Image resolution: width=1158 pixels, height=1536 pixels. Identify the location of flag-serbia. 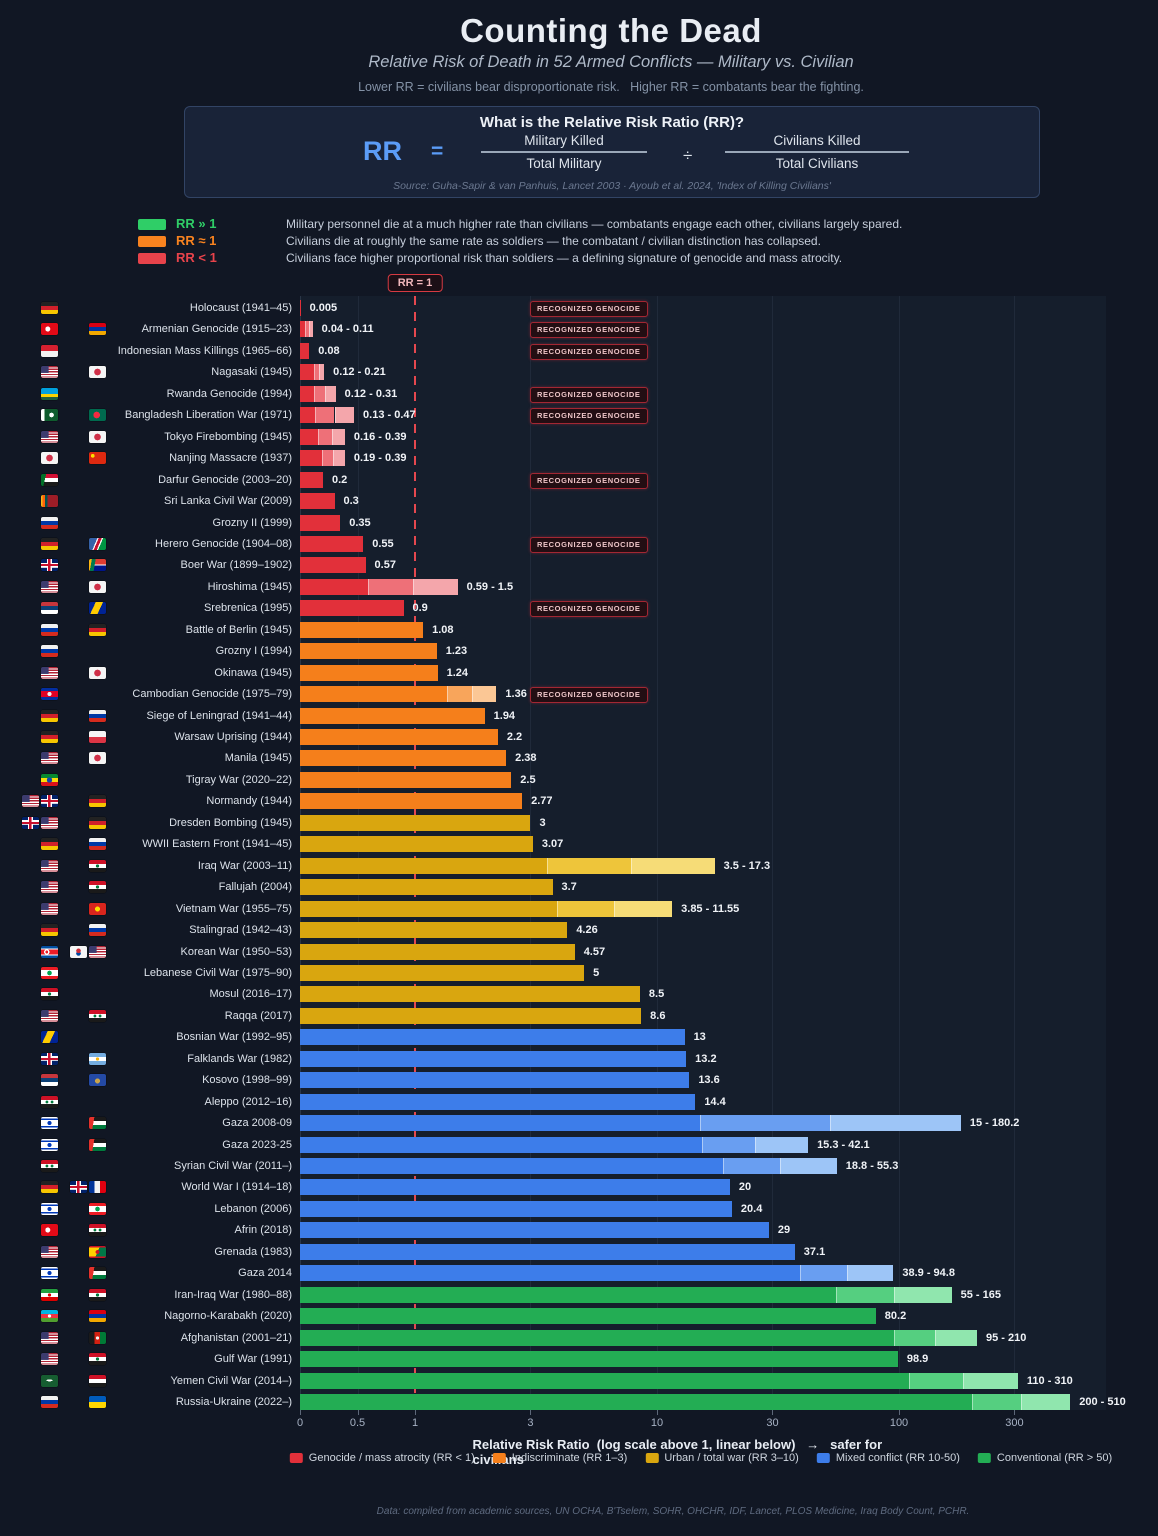
(49, 1080).